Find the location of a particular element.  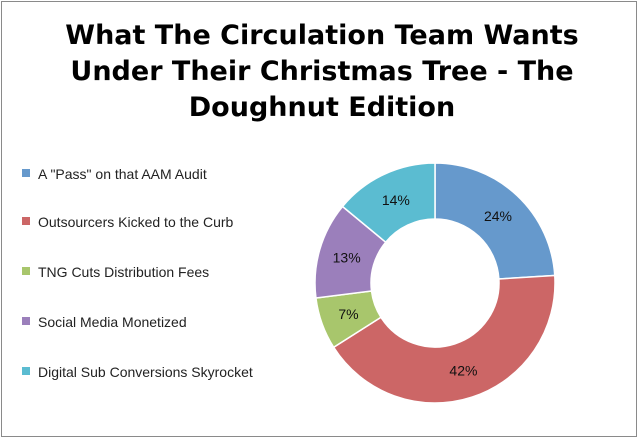

legend-item-outsourcers: Outsourcers Kicked to the Curb is located at coordinates (143, 237).